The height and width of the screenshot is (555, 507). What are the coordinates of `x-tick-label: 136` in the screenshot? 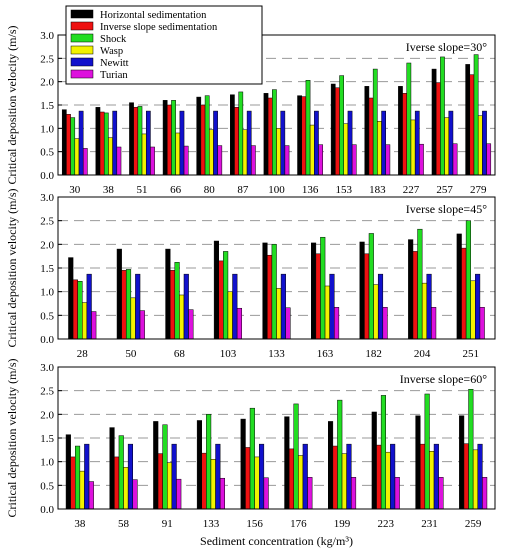 It's located at (310, 190).